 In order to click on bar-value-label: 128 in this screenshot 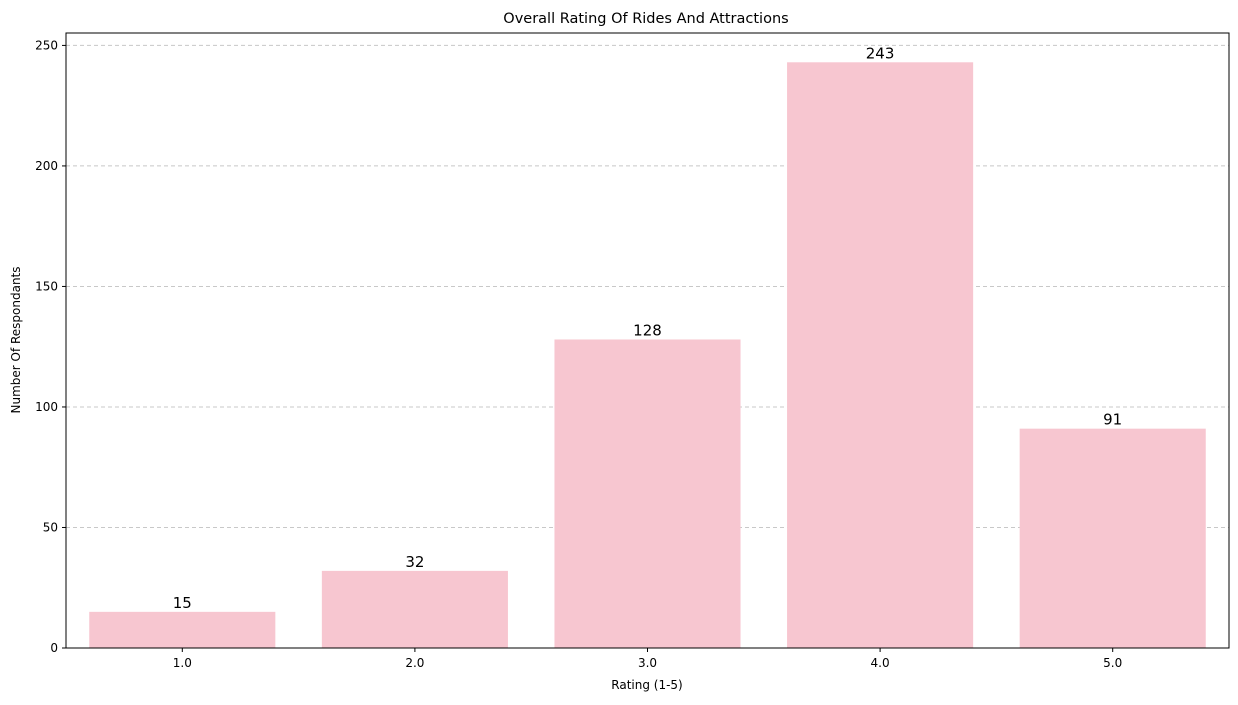, I will do `click(647, 330)`.